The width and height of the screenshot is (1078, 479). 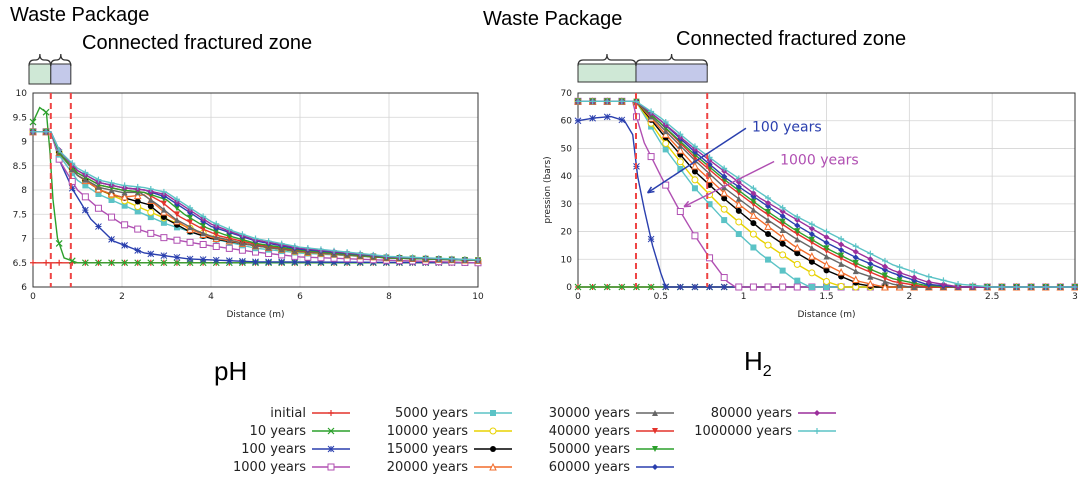 I want to click on legend-item: 100 years, so click(x=295, y=449).